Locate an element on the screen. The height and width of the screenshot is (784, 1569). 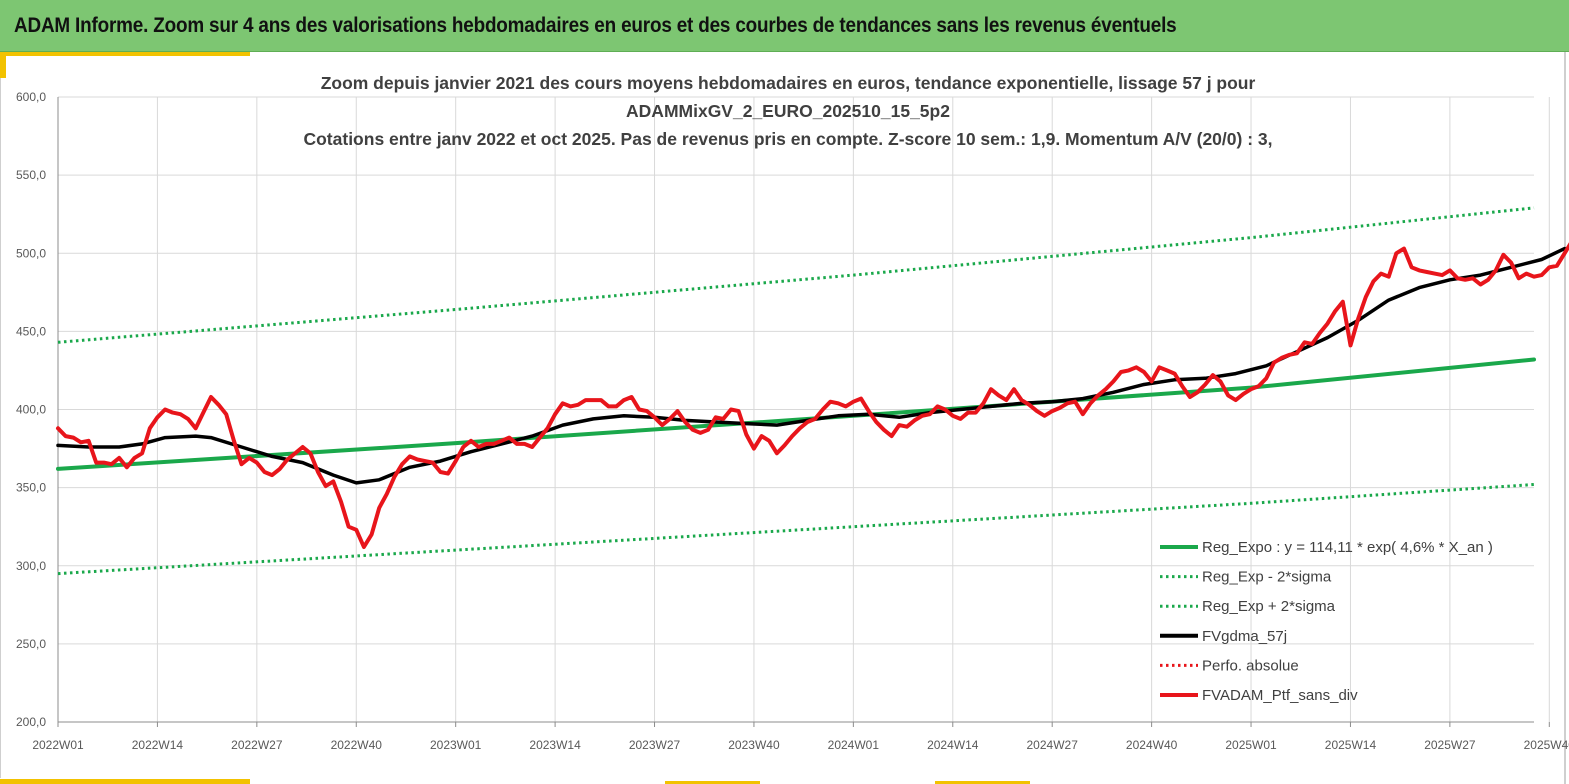
y-tick-label: 400,0 is located at coordinates (31, 410).